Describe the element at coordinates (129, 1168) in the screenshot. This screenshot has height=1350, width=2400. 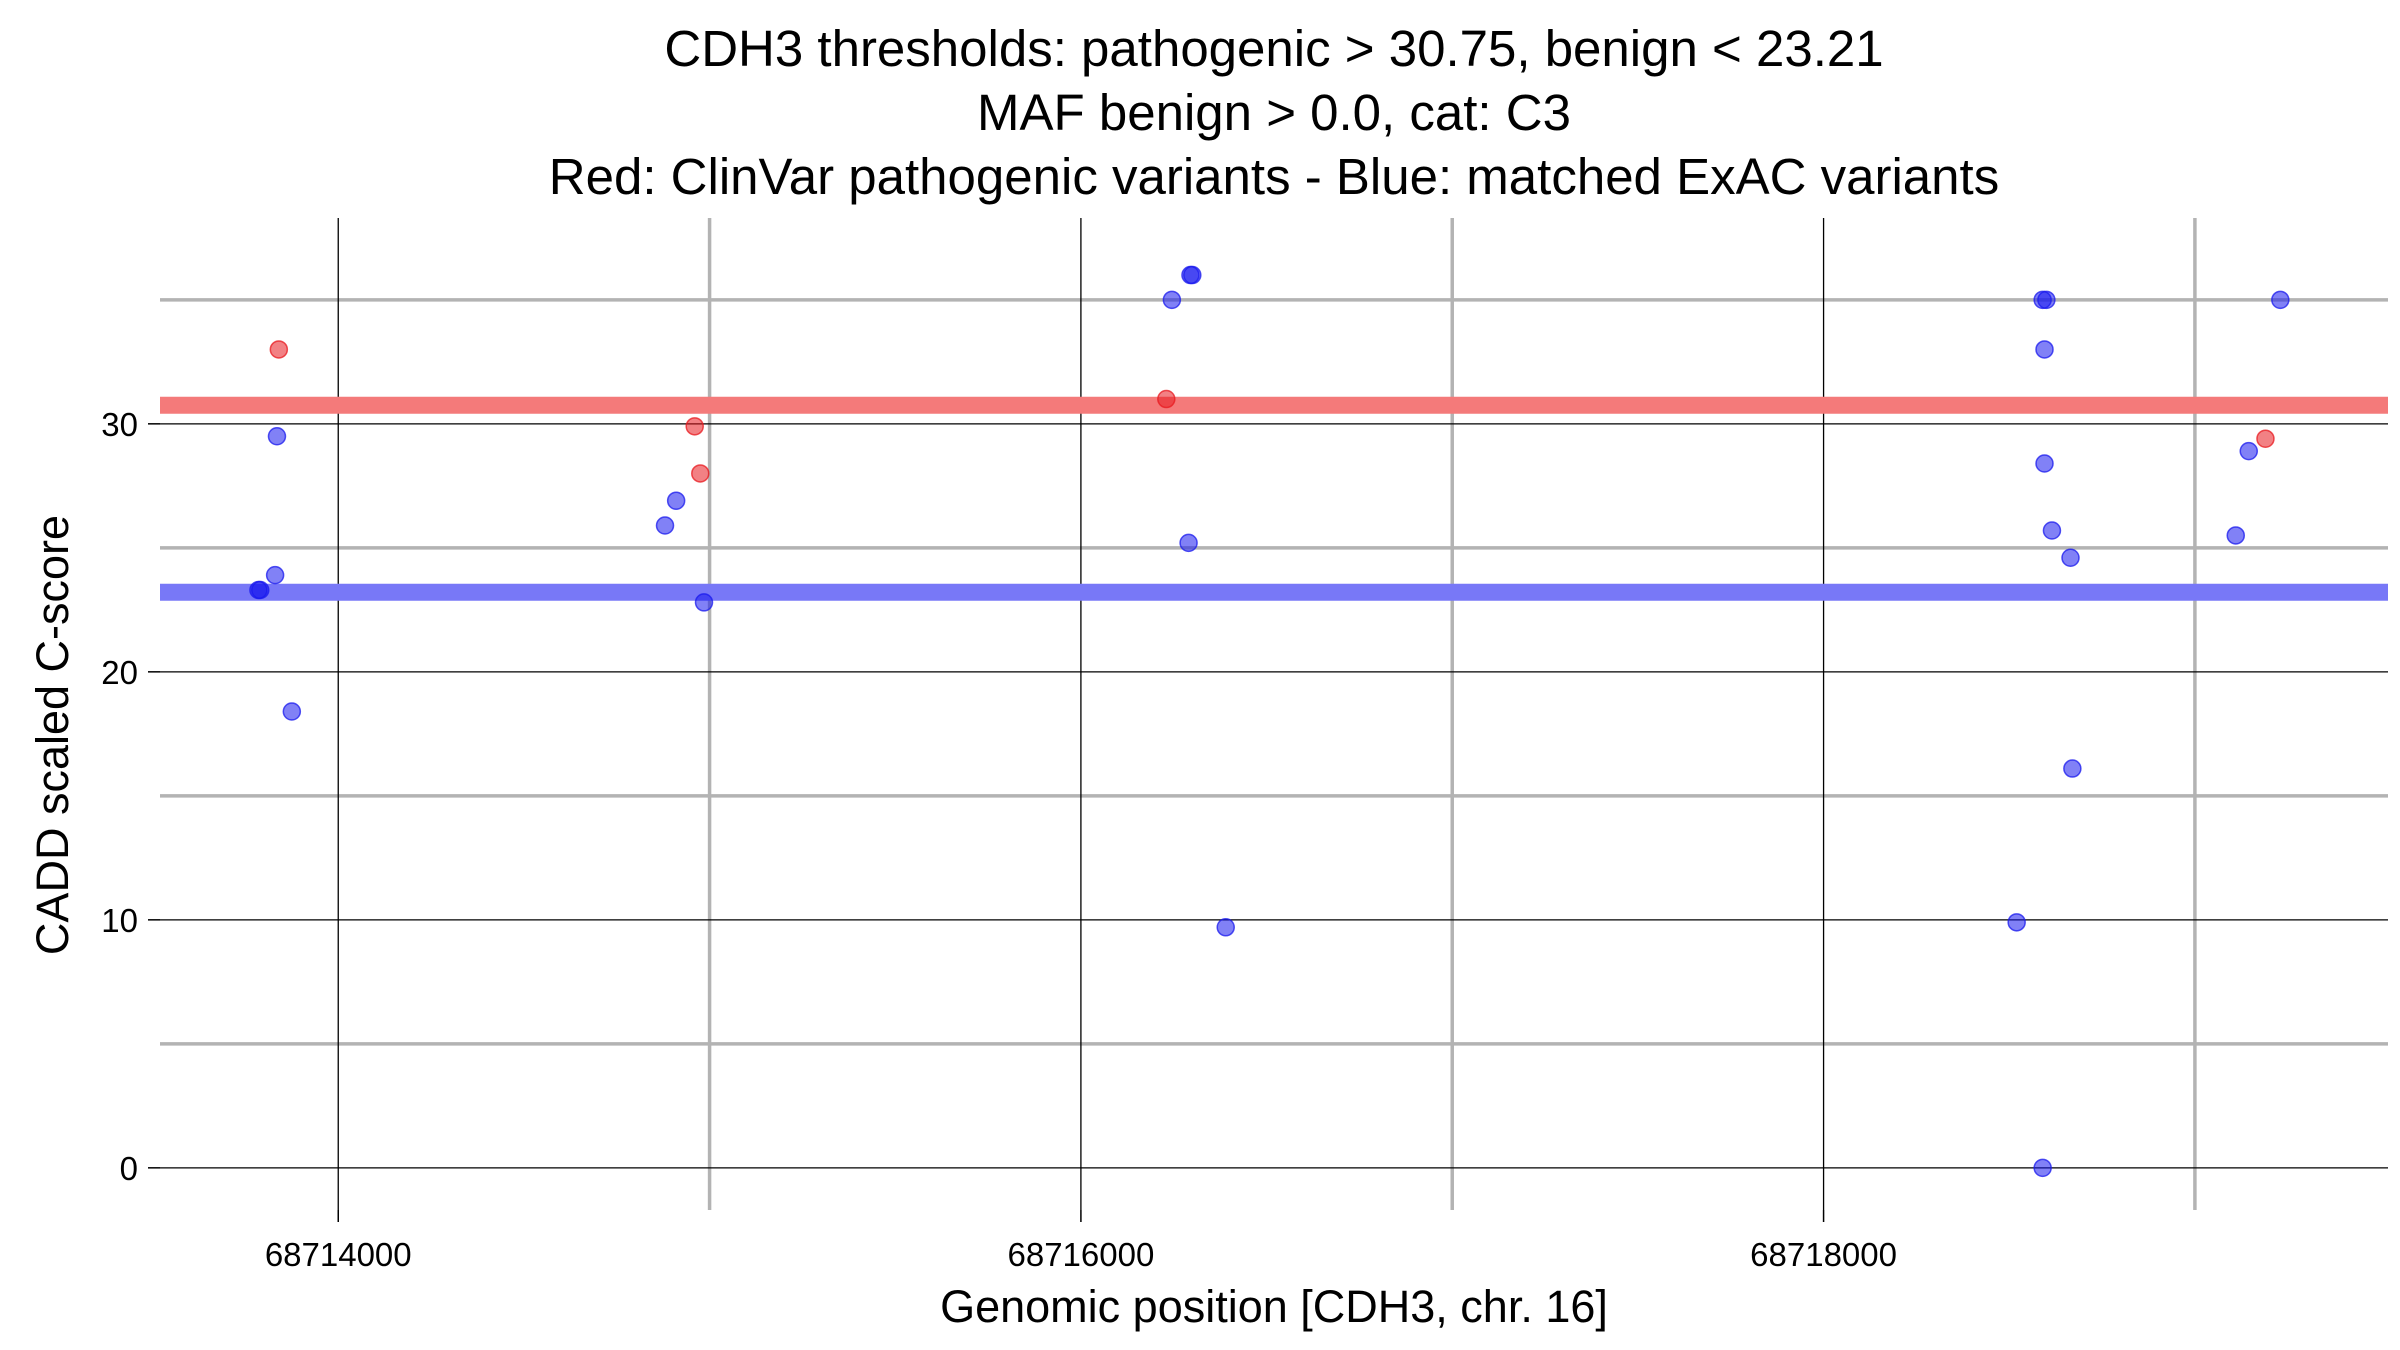
I see `y-tick-label: 0` at that location.